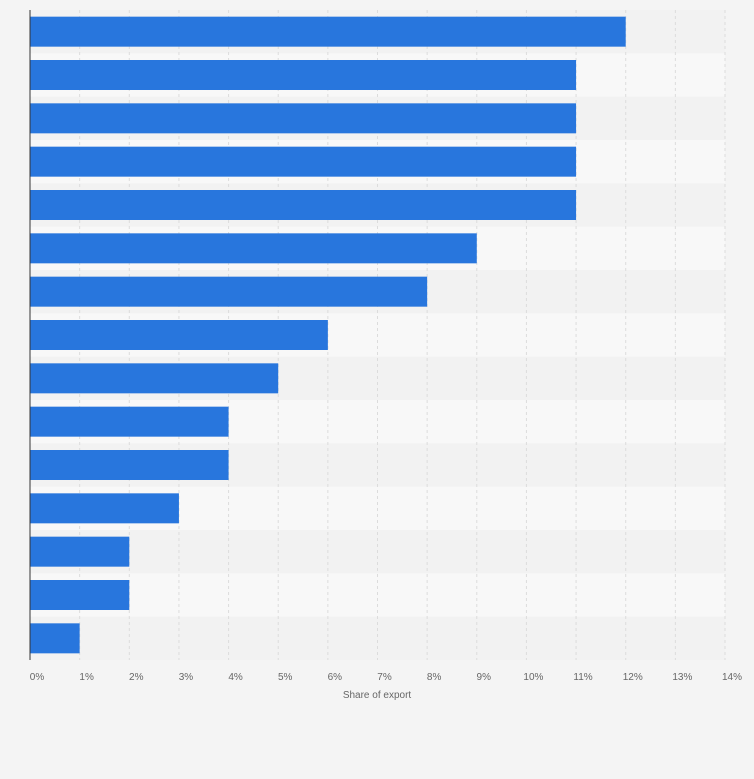 Image resolution: width=754 pixels, height=779 pixels. I want to click on x-tick-label: 0%, so click(37, 677).